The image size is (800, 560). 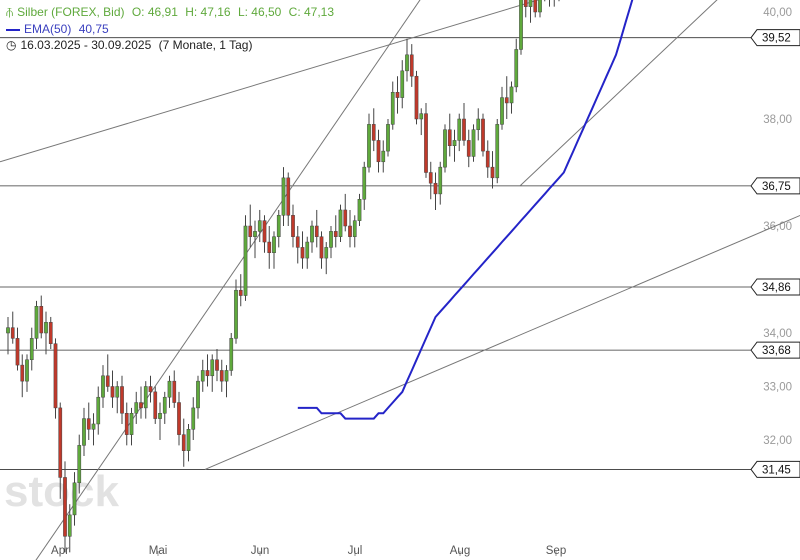 What do you see at coordinates (208, 12) in the screenshot?
I see `ohlc-high: H: 47,16` at bounding box center [208, 12].